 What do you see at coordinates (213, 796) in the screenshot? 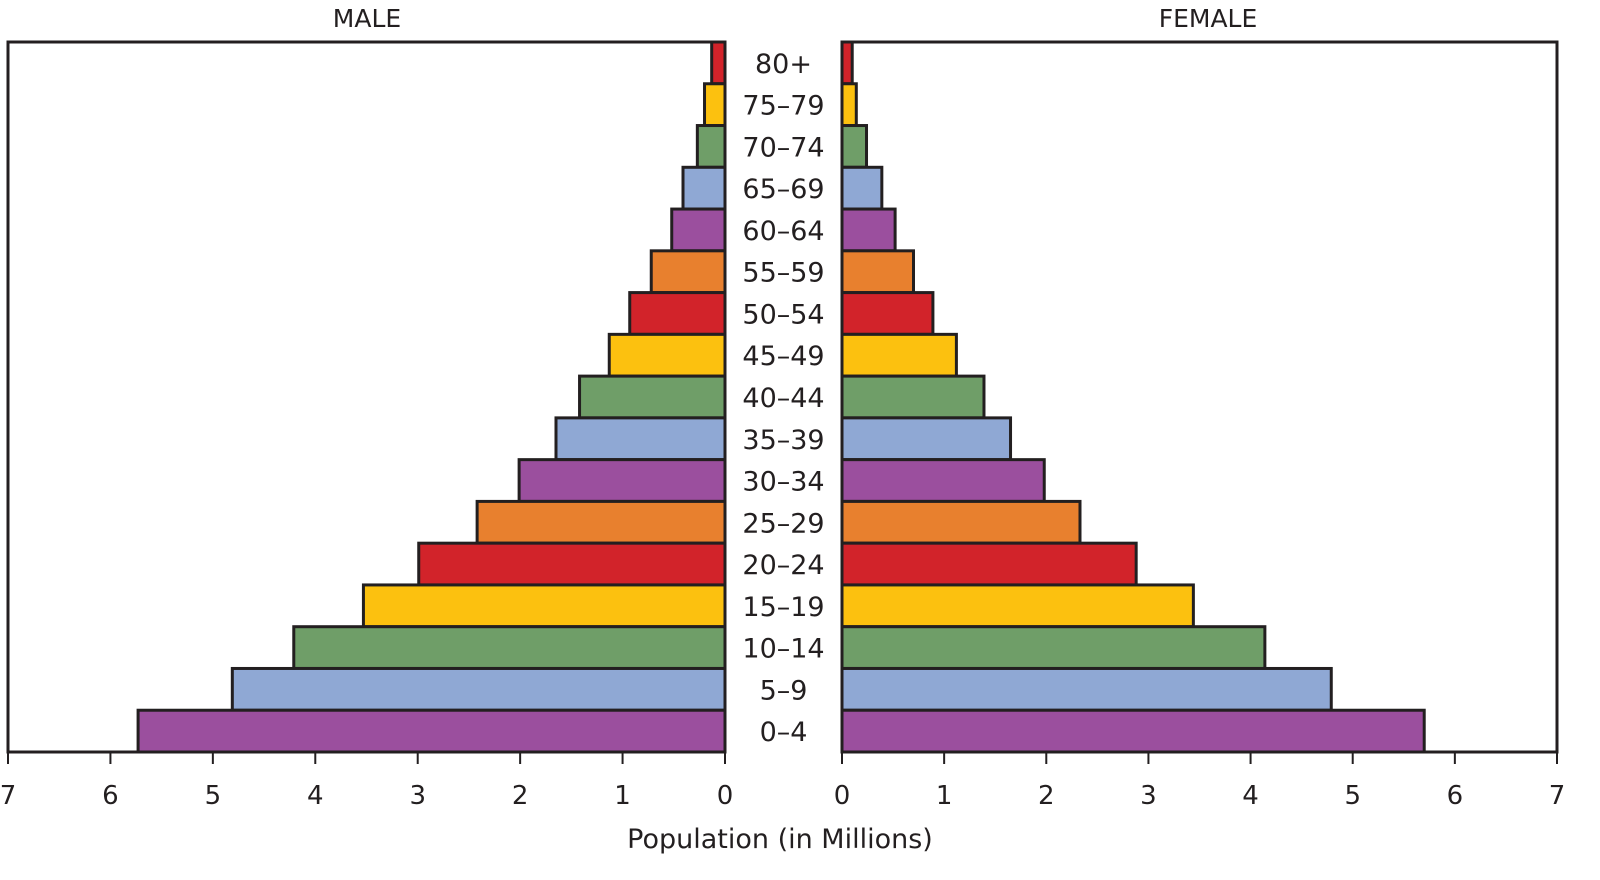
I see `male-x-tick-label: 5` at bounding box center [213, 796].